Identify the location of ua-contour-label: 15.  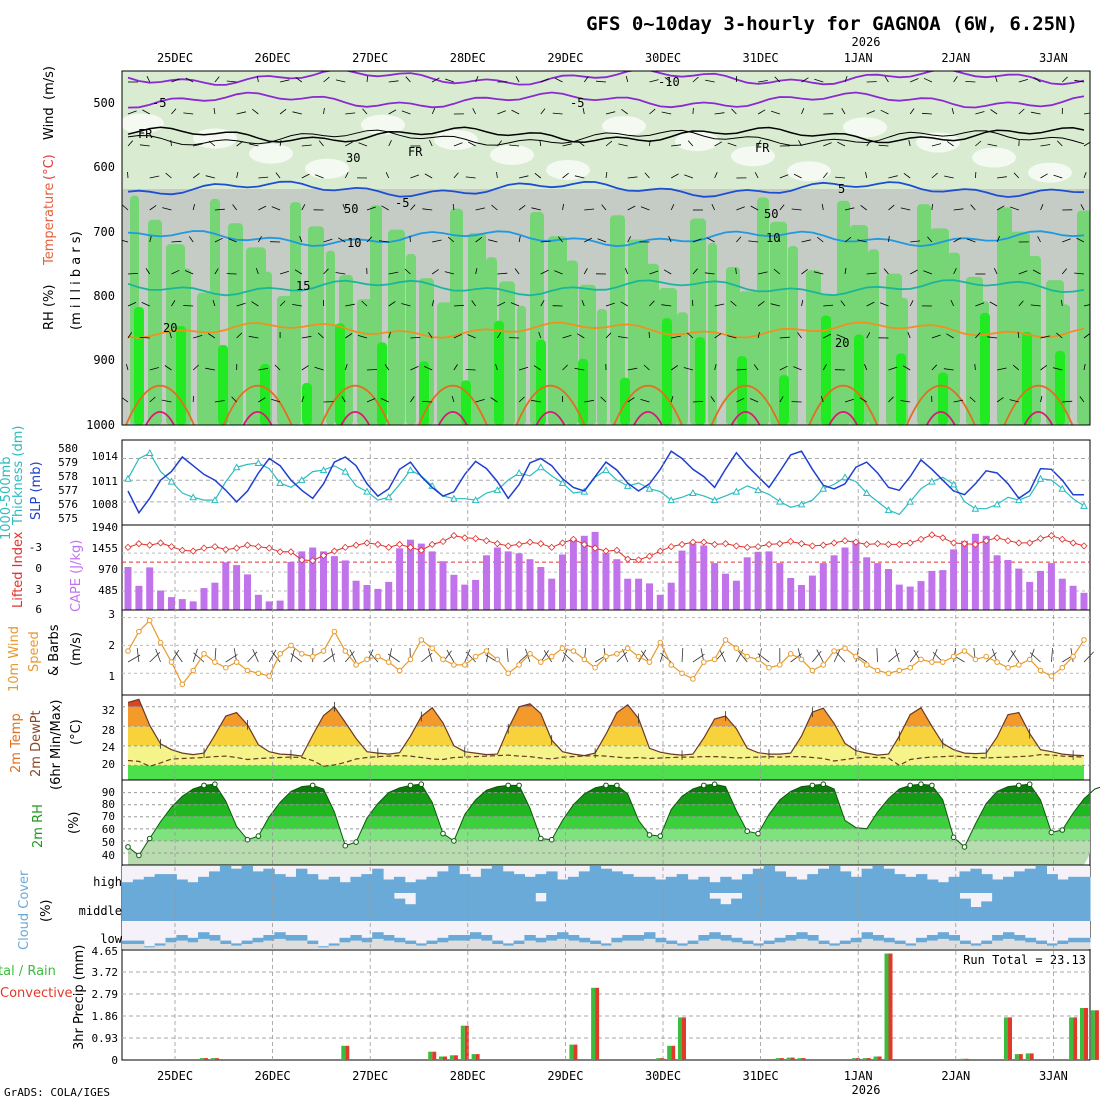
(303, 286).